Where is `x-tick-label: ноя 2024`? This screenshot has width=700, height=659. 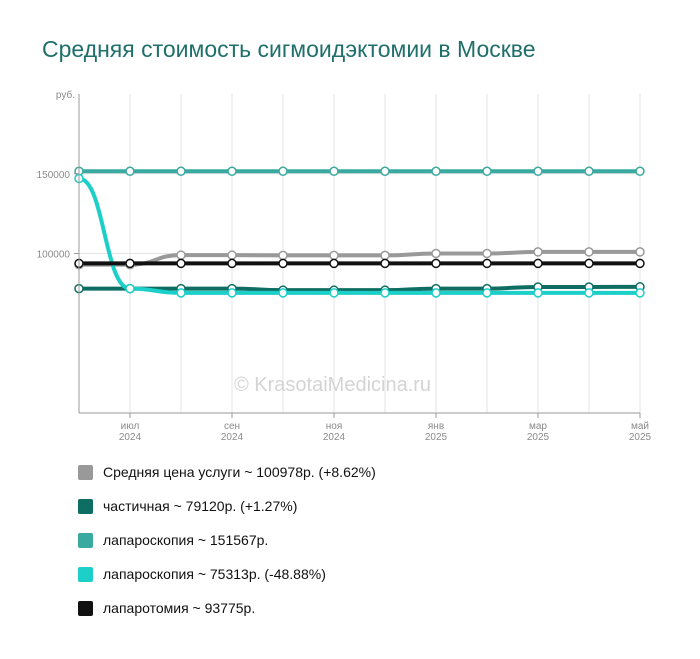 x-tick-label: ноя 2024 is located at coordinates (334, 432).